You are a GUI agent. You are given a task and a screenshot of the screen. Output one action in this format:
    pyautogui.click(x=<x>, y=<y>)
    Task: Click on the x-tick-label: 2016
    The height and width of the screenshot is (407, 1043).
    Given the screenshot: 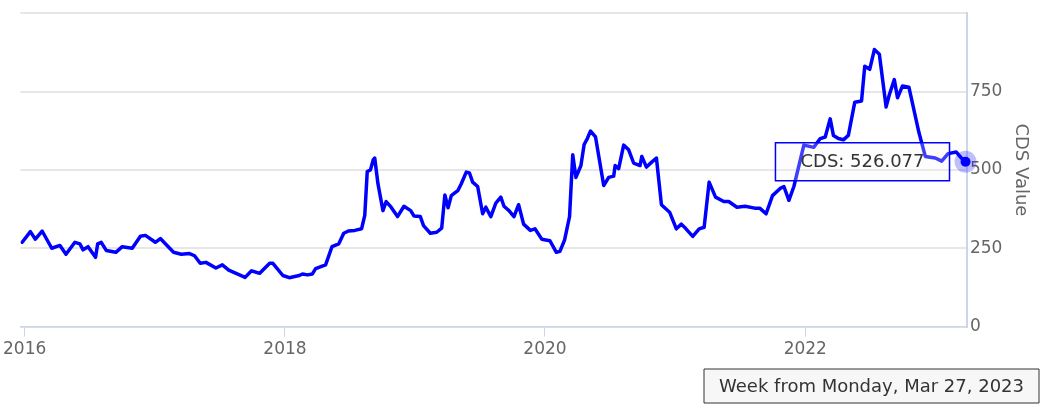 What is the action you would take?
    pyautogui.click(x=25, y=348)
    